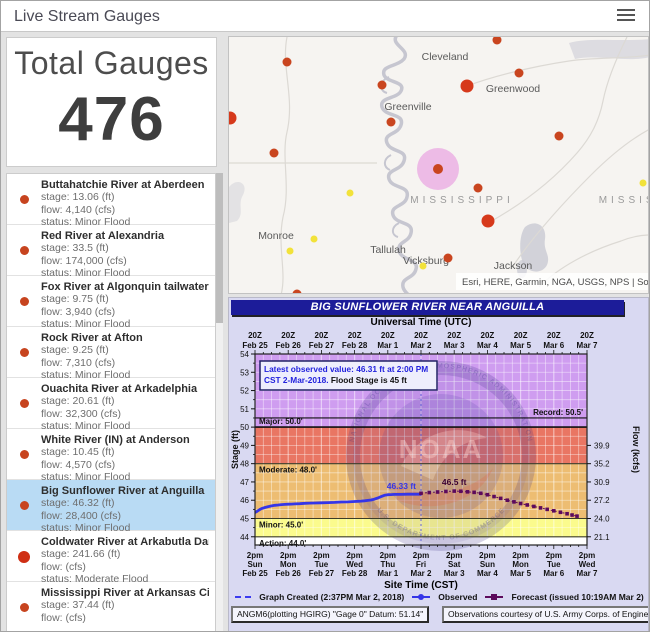 The width and height of the screenshot is (650, 632). I want to click on utc-date-label: Feb 28, so click(355, 345).